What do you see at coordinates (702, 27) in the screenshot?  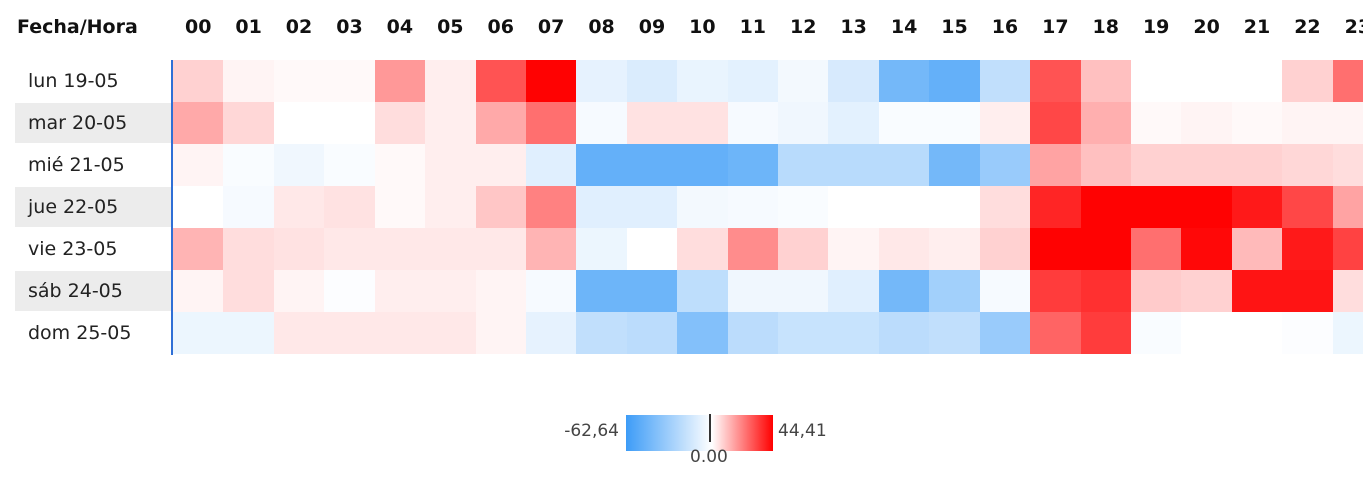 I see `column-header: 10` at bounding box center [702, 27].